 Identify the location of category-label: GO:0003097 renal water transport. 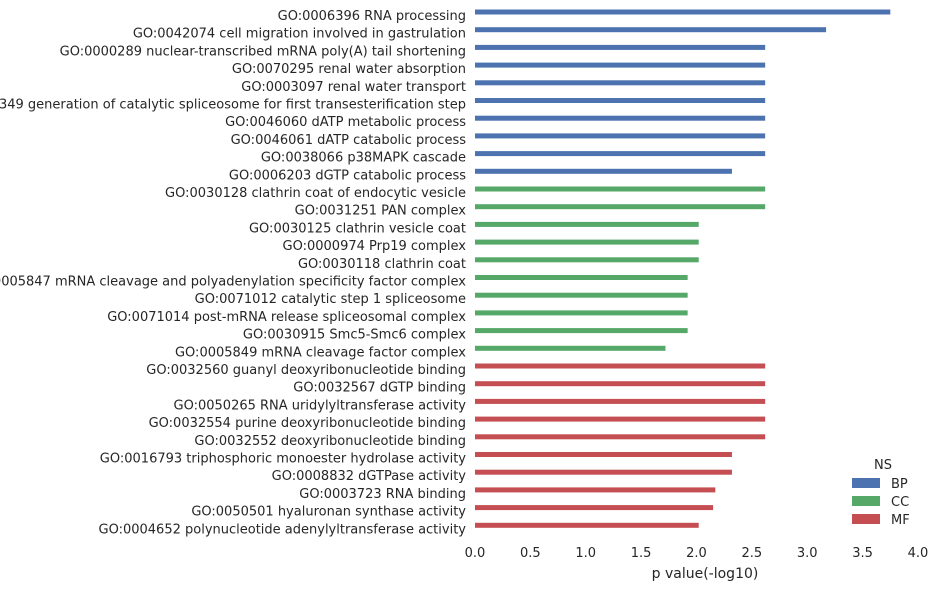
(353, 87).